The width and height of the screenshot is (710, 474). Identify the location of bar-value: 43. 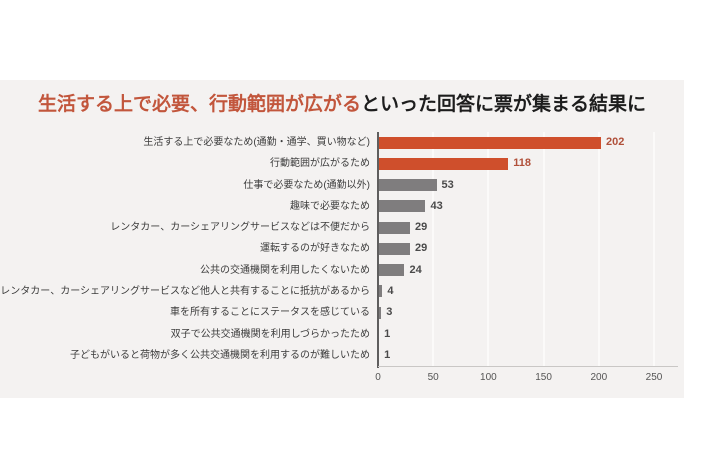
(436, 205).